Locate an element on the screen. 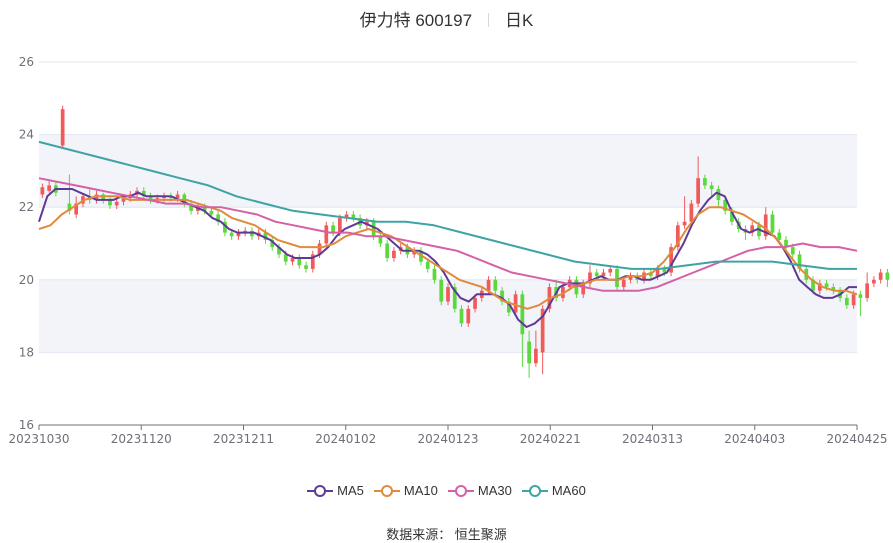 The height and width of the screenshot is (543, 893). y-tick-label: 26 is located at coordinates (26, 62).